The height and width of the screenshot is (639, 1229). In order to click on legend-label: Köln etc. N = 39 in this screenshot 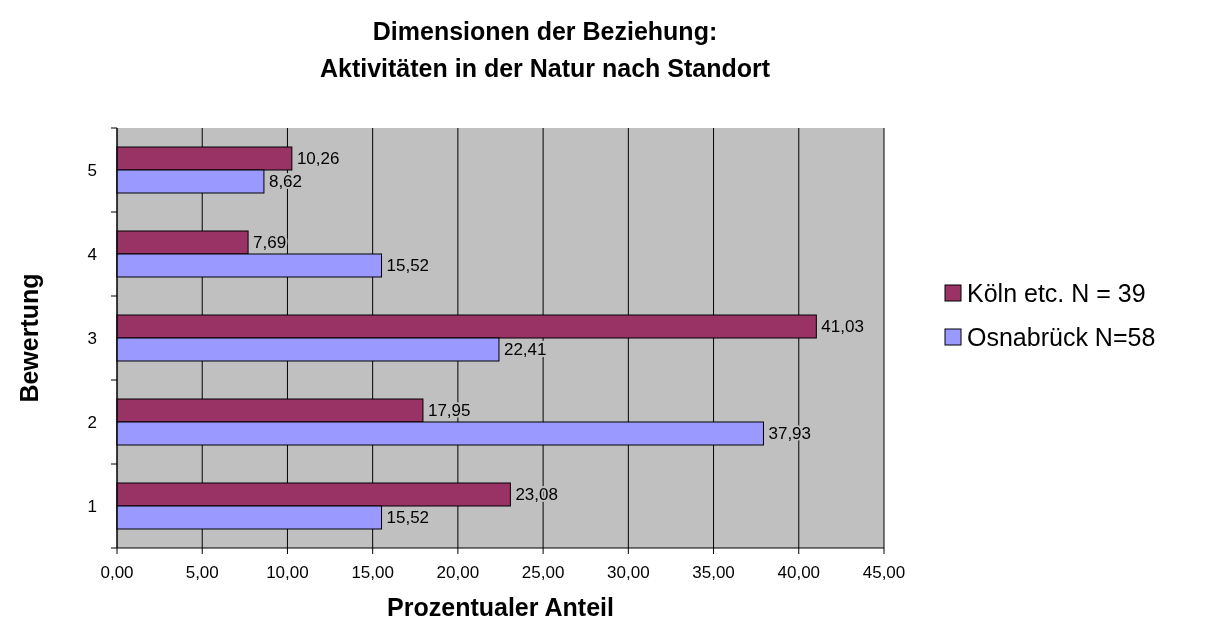, I will do `click(1056, 292)`.